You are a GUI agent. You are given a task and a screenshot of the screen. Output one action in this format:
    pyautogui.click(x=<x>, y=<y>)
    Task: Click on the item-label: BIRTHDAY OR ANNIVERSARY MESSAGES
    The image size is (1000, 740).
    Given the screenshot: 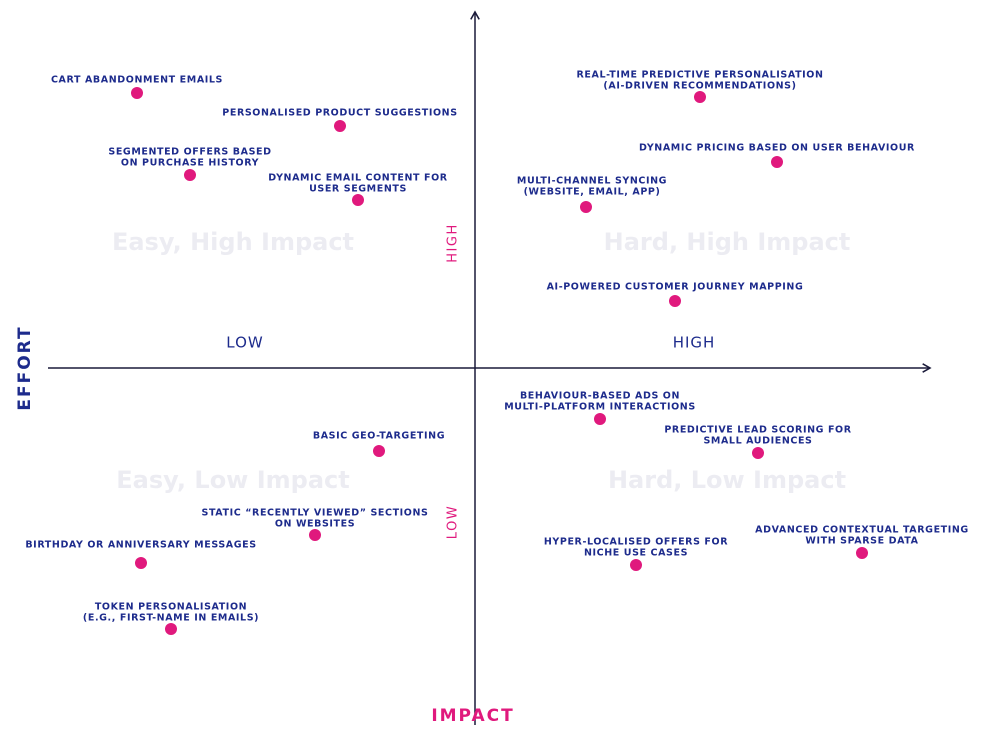 What is the action you would take?
    pyautogui.click(x=140, y=545)
    